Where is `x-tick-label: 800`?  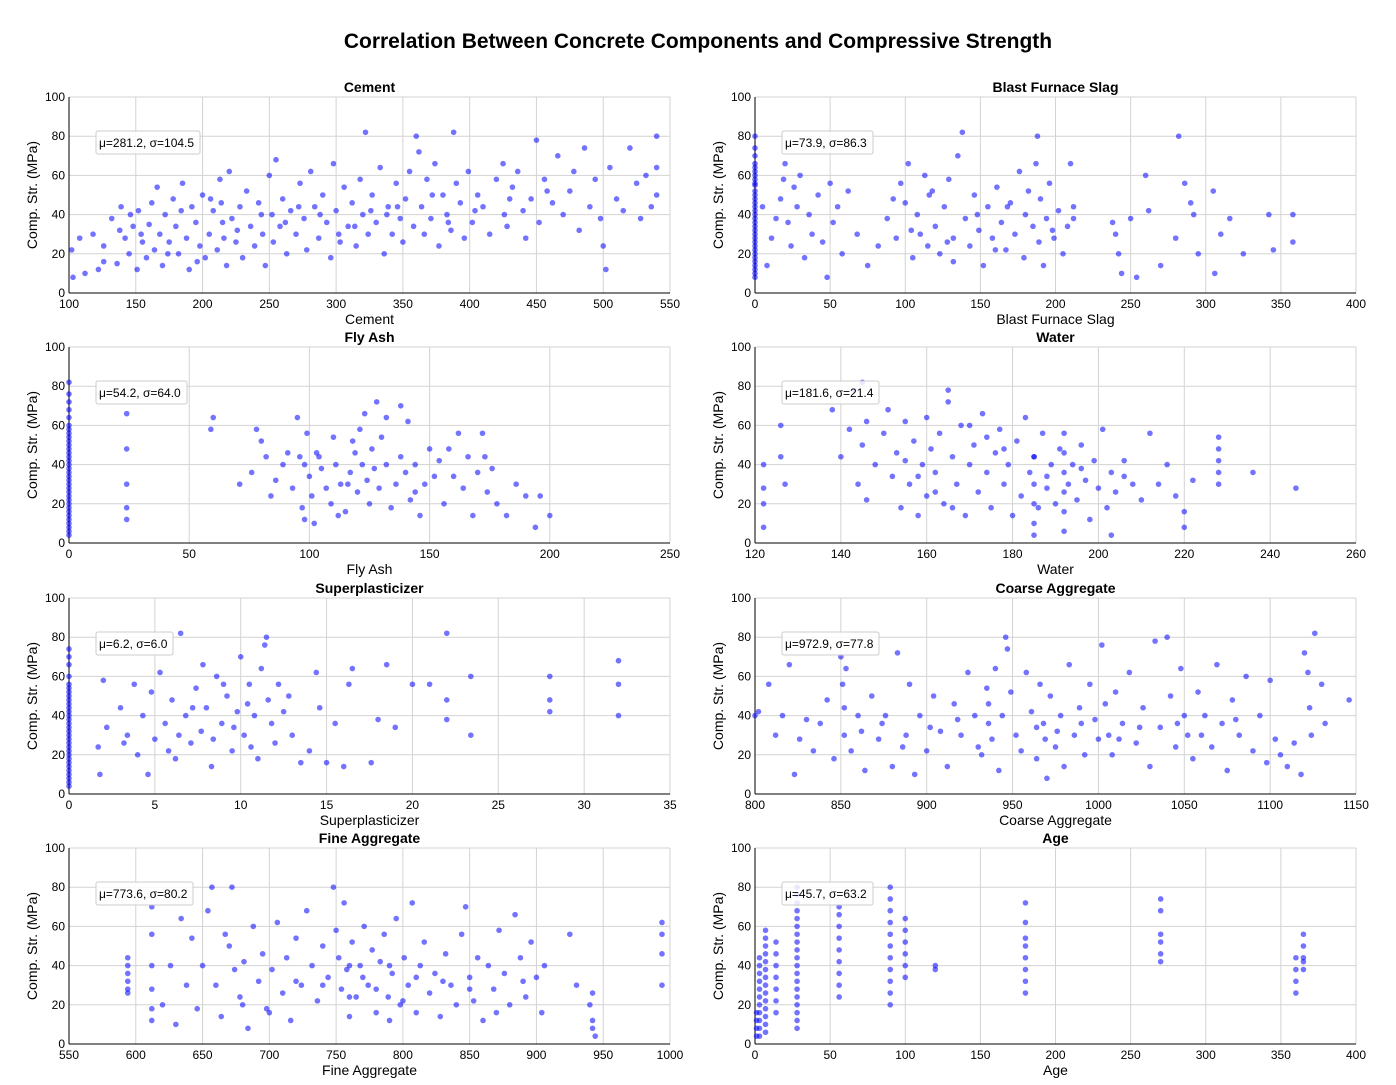
x-tick-label: 800 is located at coordinates (755, 805).